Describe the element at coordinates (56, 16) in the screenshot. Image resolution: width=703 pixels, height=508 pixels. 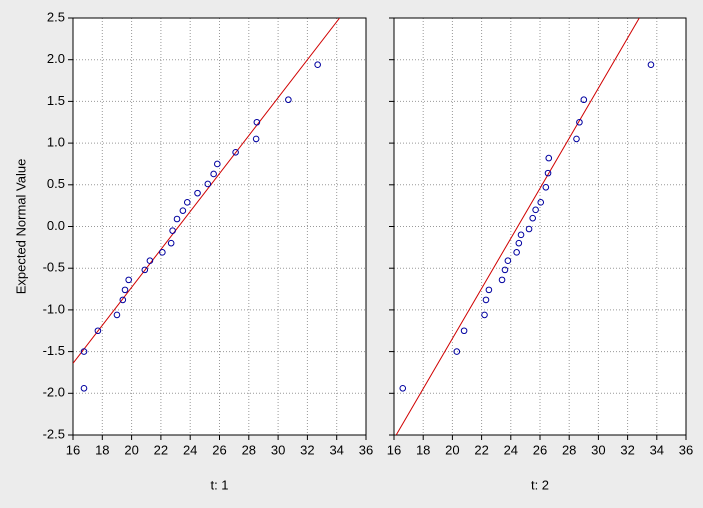
I see `y-tick-label: 2.5` at that location.